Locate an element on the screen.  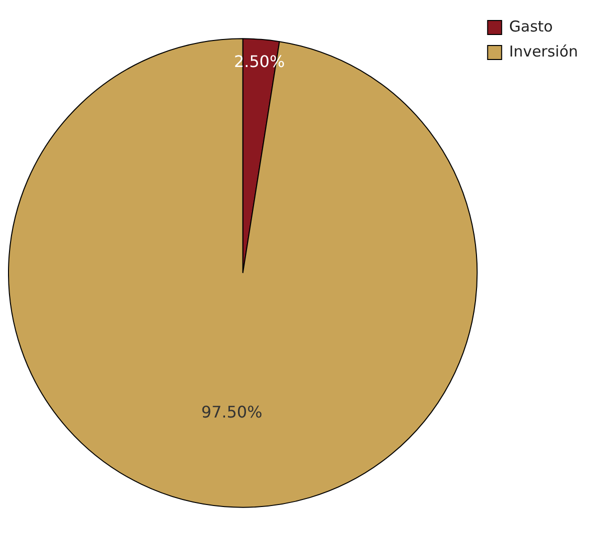
legend-label: Gasto is located at coordinates (531, 26).